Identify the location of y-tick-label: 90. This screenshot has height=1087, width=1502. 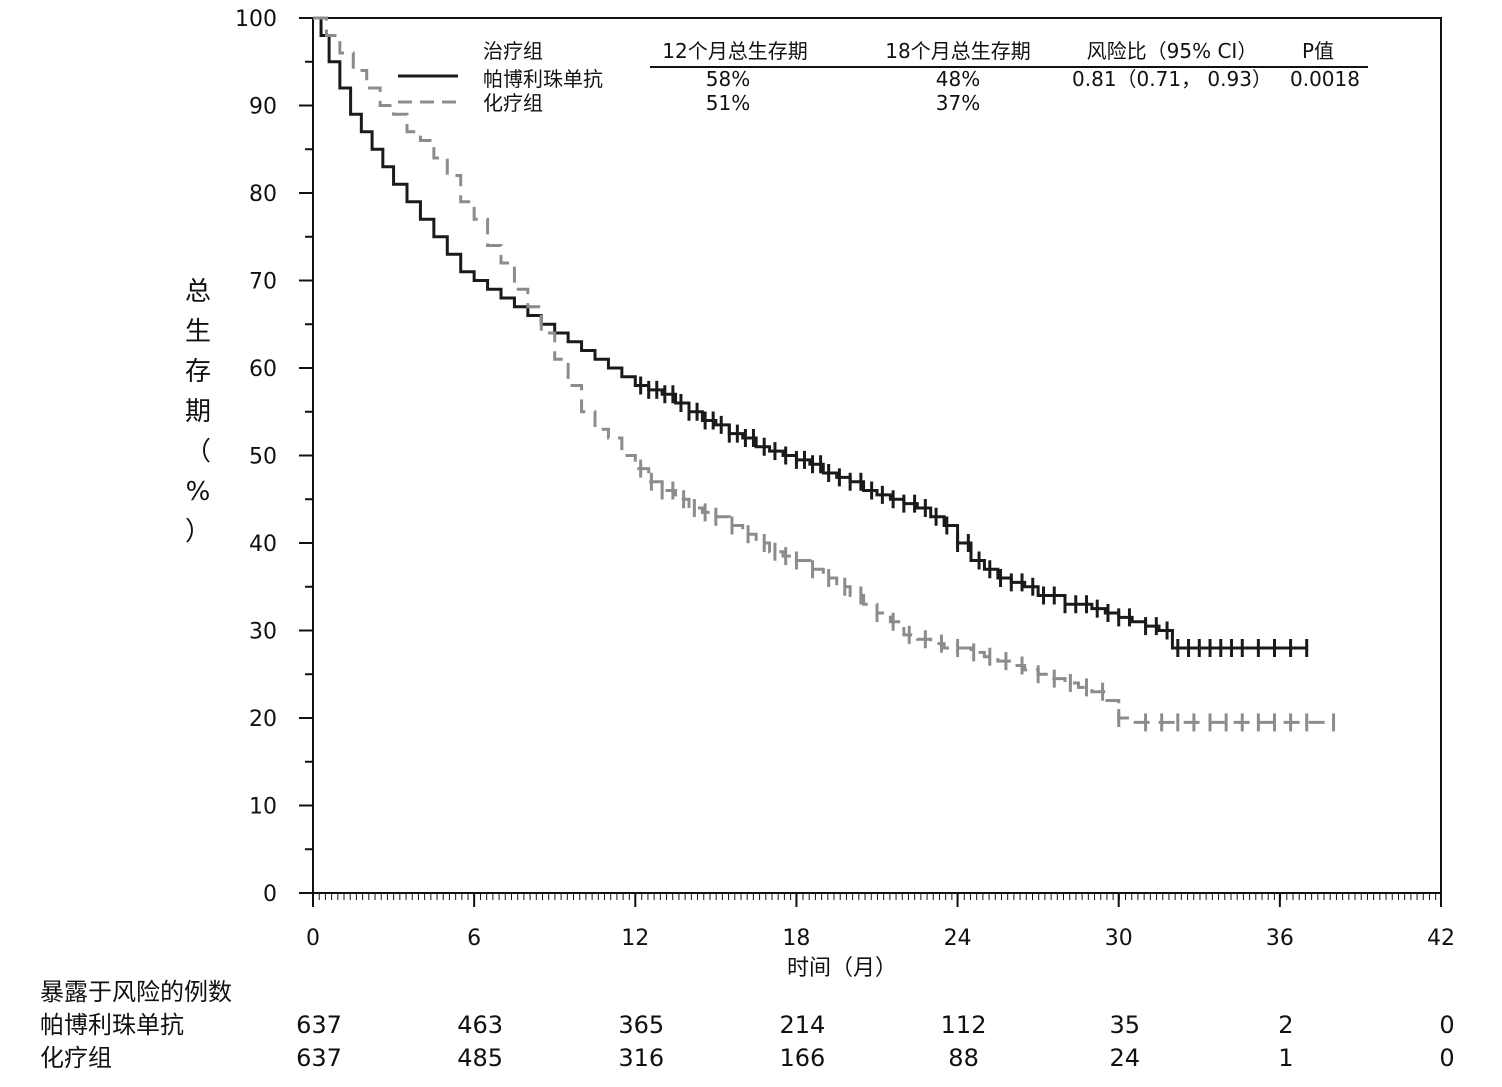
(263, 107).